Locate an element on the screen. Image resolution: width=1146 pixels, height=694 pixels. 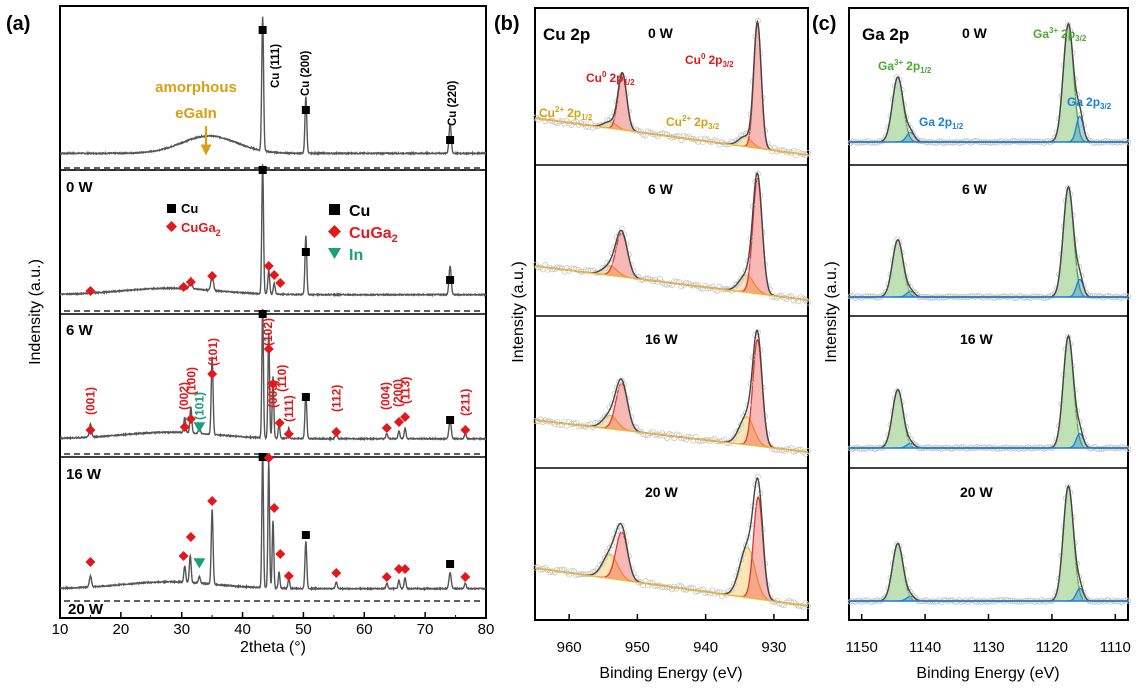
legend-cu-marker is located at coordinates (171, 208).